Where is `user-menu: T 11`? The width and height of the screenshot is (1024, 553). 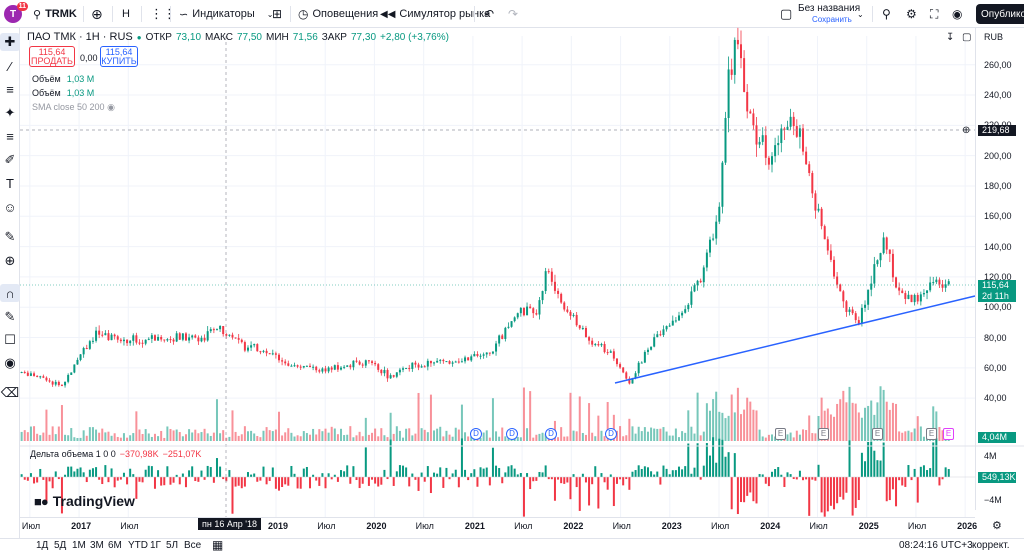
user-menu: T 11 is located at coordinates (16, 14).